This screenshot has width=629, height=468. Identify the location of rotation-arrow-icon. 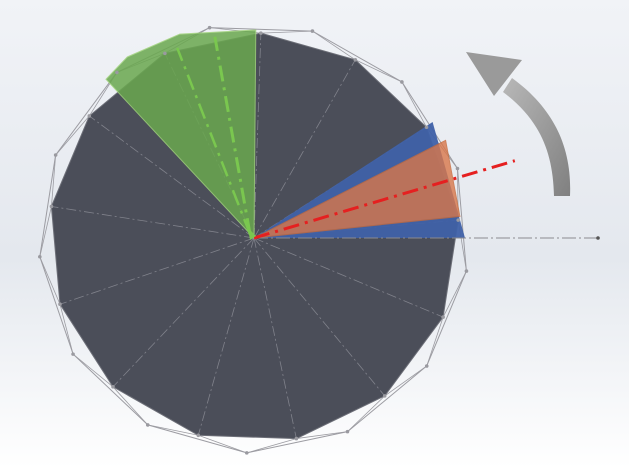
(518, 124).